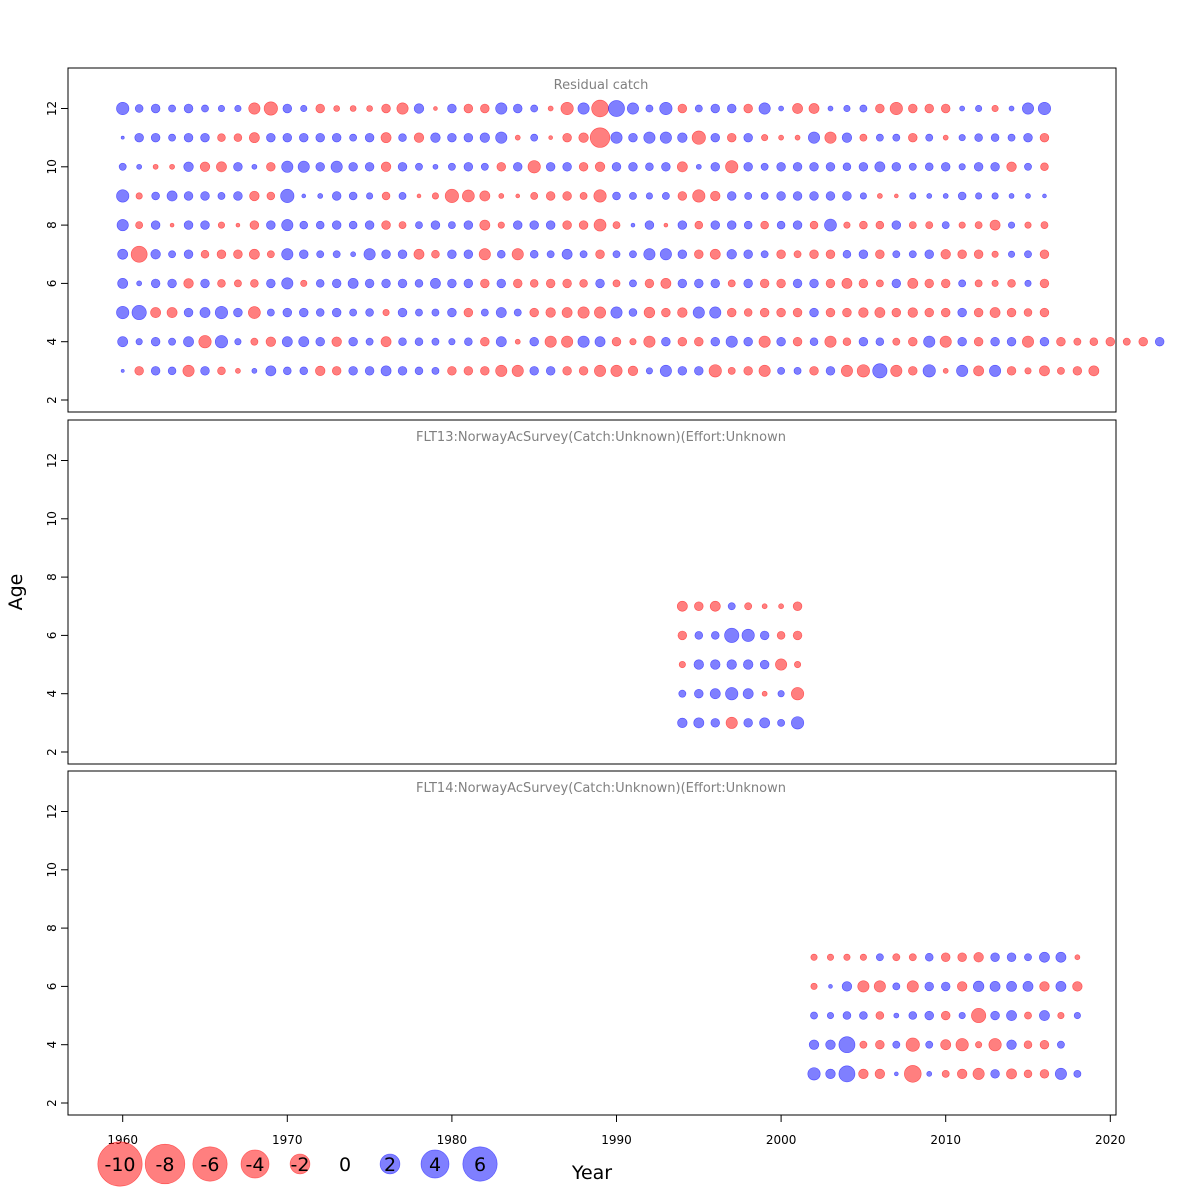  I want to click on size-legend: -10 -8 -6 -4 -2 0 2 4 6, so click(297, 1164).